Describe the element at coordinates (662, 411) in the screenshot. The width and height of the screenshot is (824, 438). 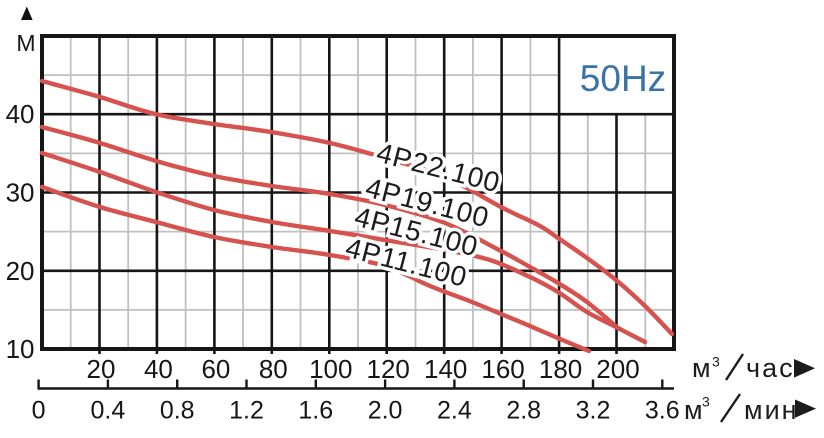
I see `svg-text: 3.6` at that location.